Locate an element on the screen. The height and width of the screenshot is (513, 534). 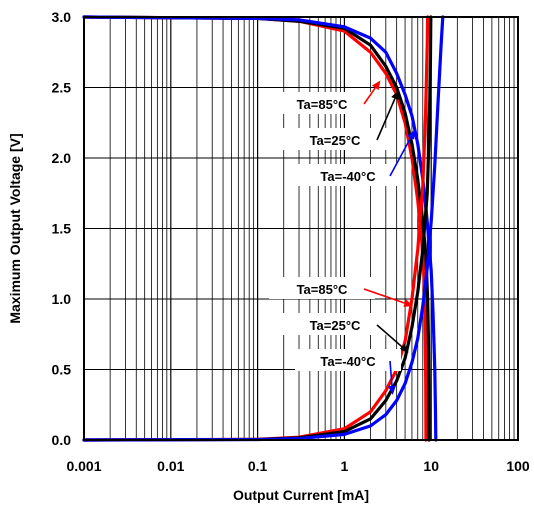
y-tick-label: 0.0 is located at coordinates (62, 440).